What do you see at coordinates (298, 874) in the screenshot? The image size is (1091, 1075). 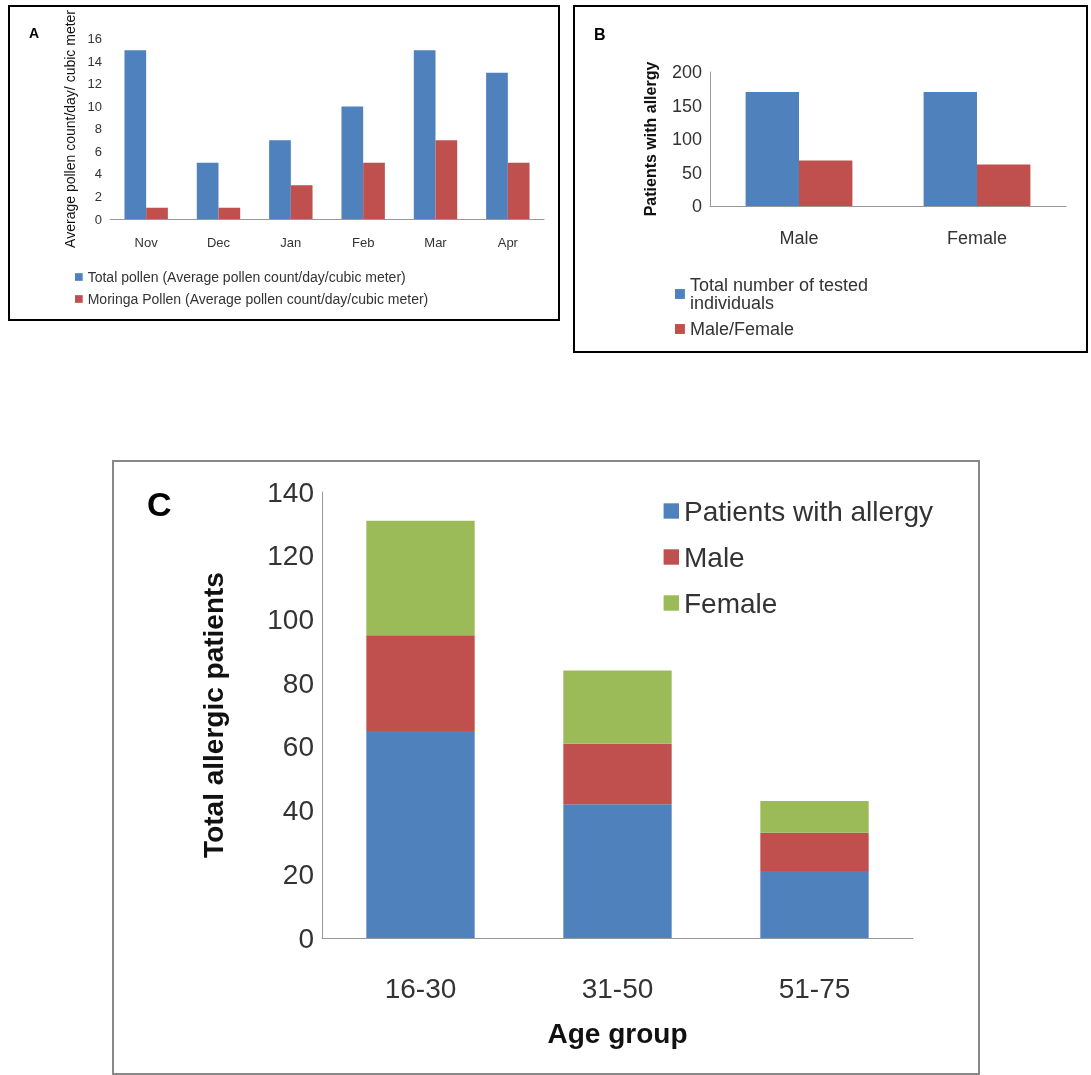 I see `y-tick-label: 20` at bounding box center [298, 874].